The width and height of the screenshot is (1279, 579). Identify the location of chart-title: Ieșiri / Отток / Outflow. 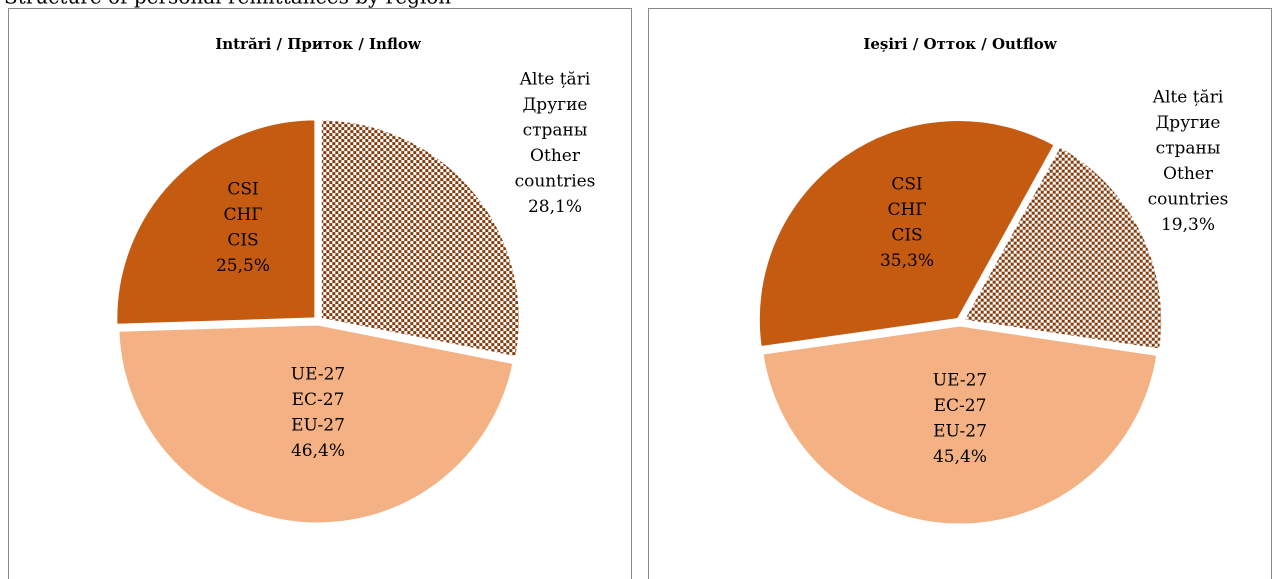
(960, 44).